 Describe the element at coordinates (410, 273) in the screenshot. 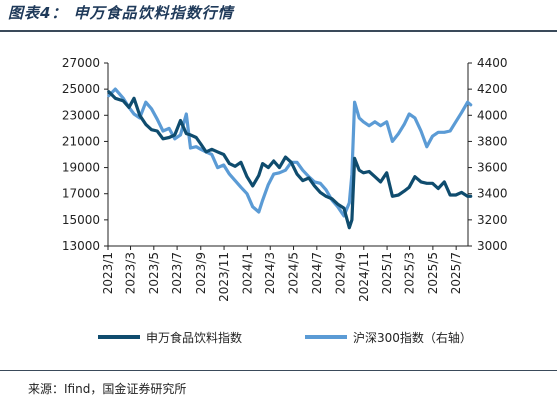

I see `x-tick-label: 2025/3` at that location.